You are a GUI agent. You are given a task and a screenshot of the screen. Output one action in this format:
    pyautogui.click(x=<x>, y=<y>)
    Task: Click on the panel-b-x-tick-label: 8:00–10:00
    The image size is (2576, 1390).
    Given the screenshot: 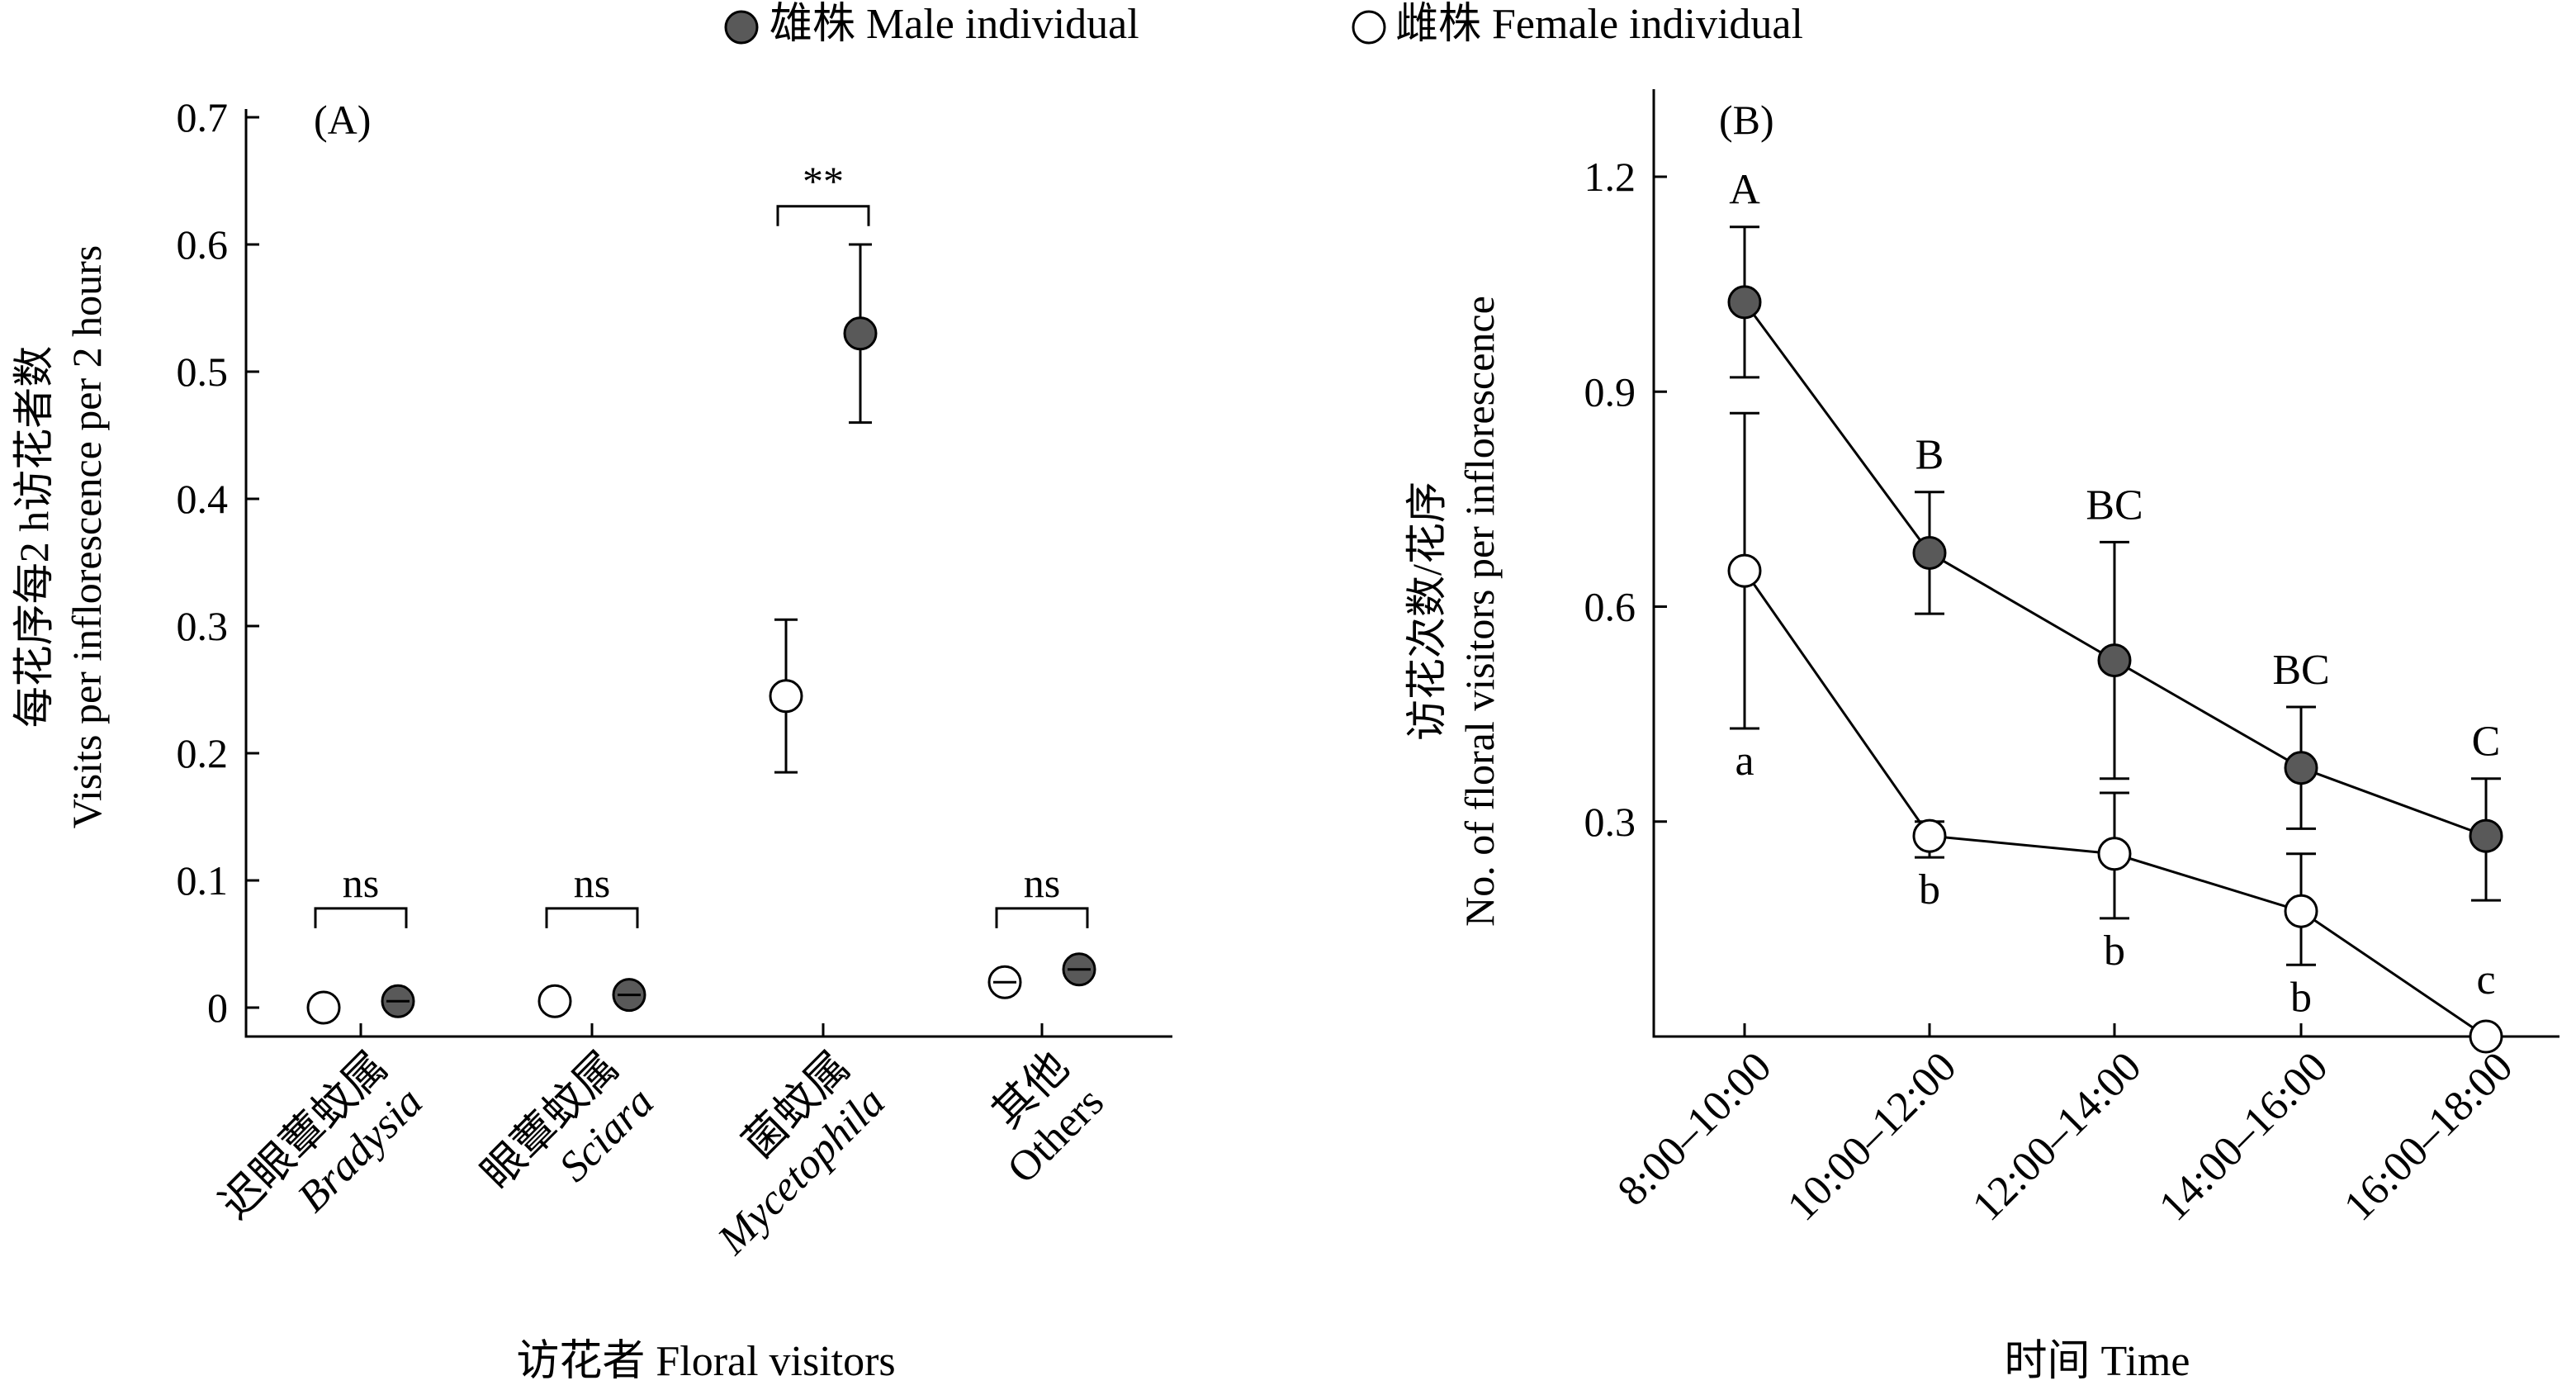 What is the action you would take?
    pyautogui.click(x=1695, y=1129)
    